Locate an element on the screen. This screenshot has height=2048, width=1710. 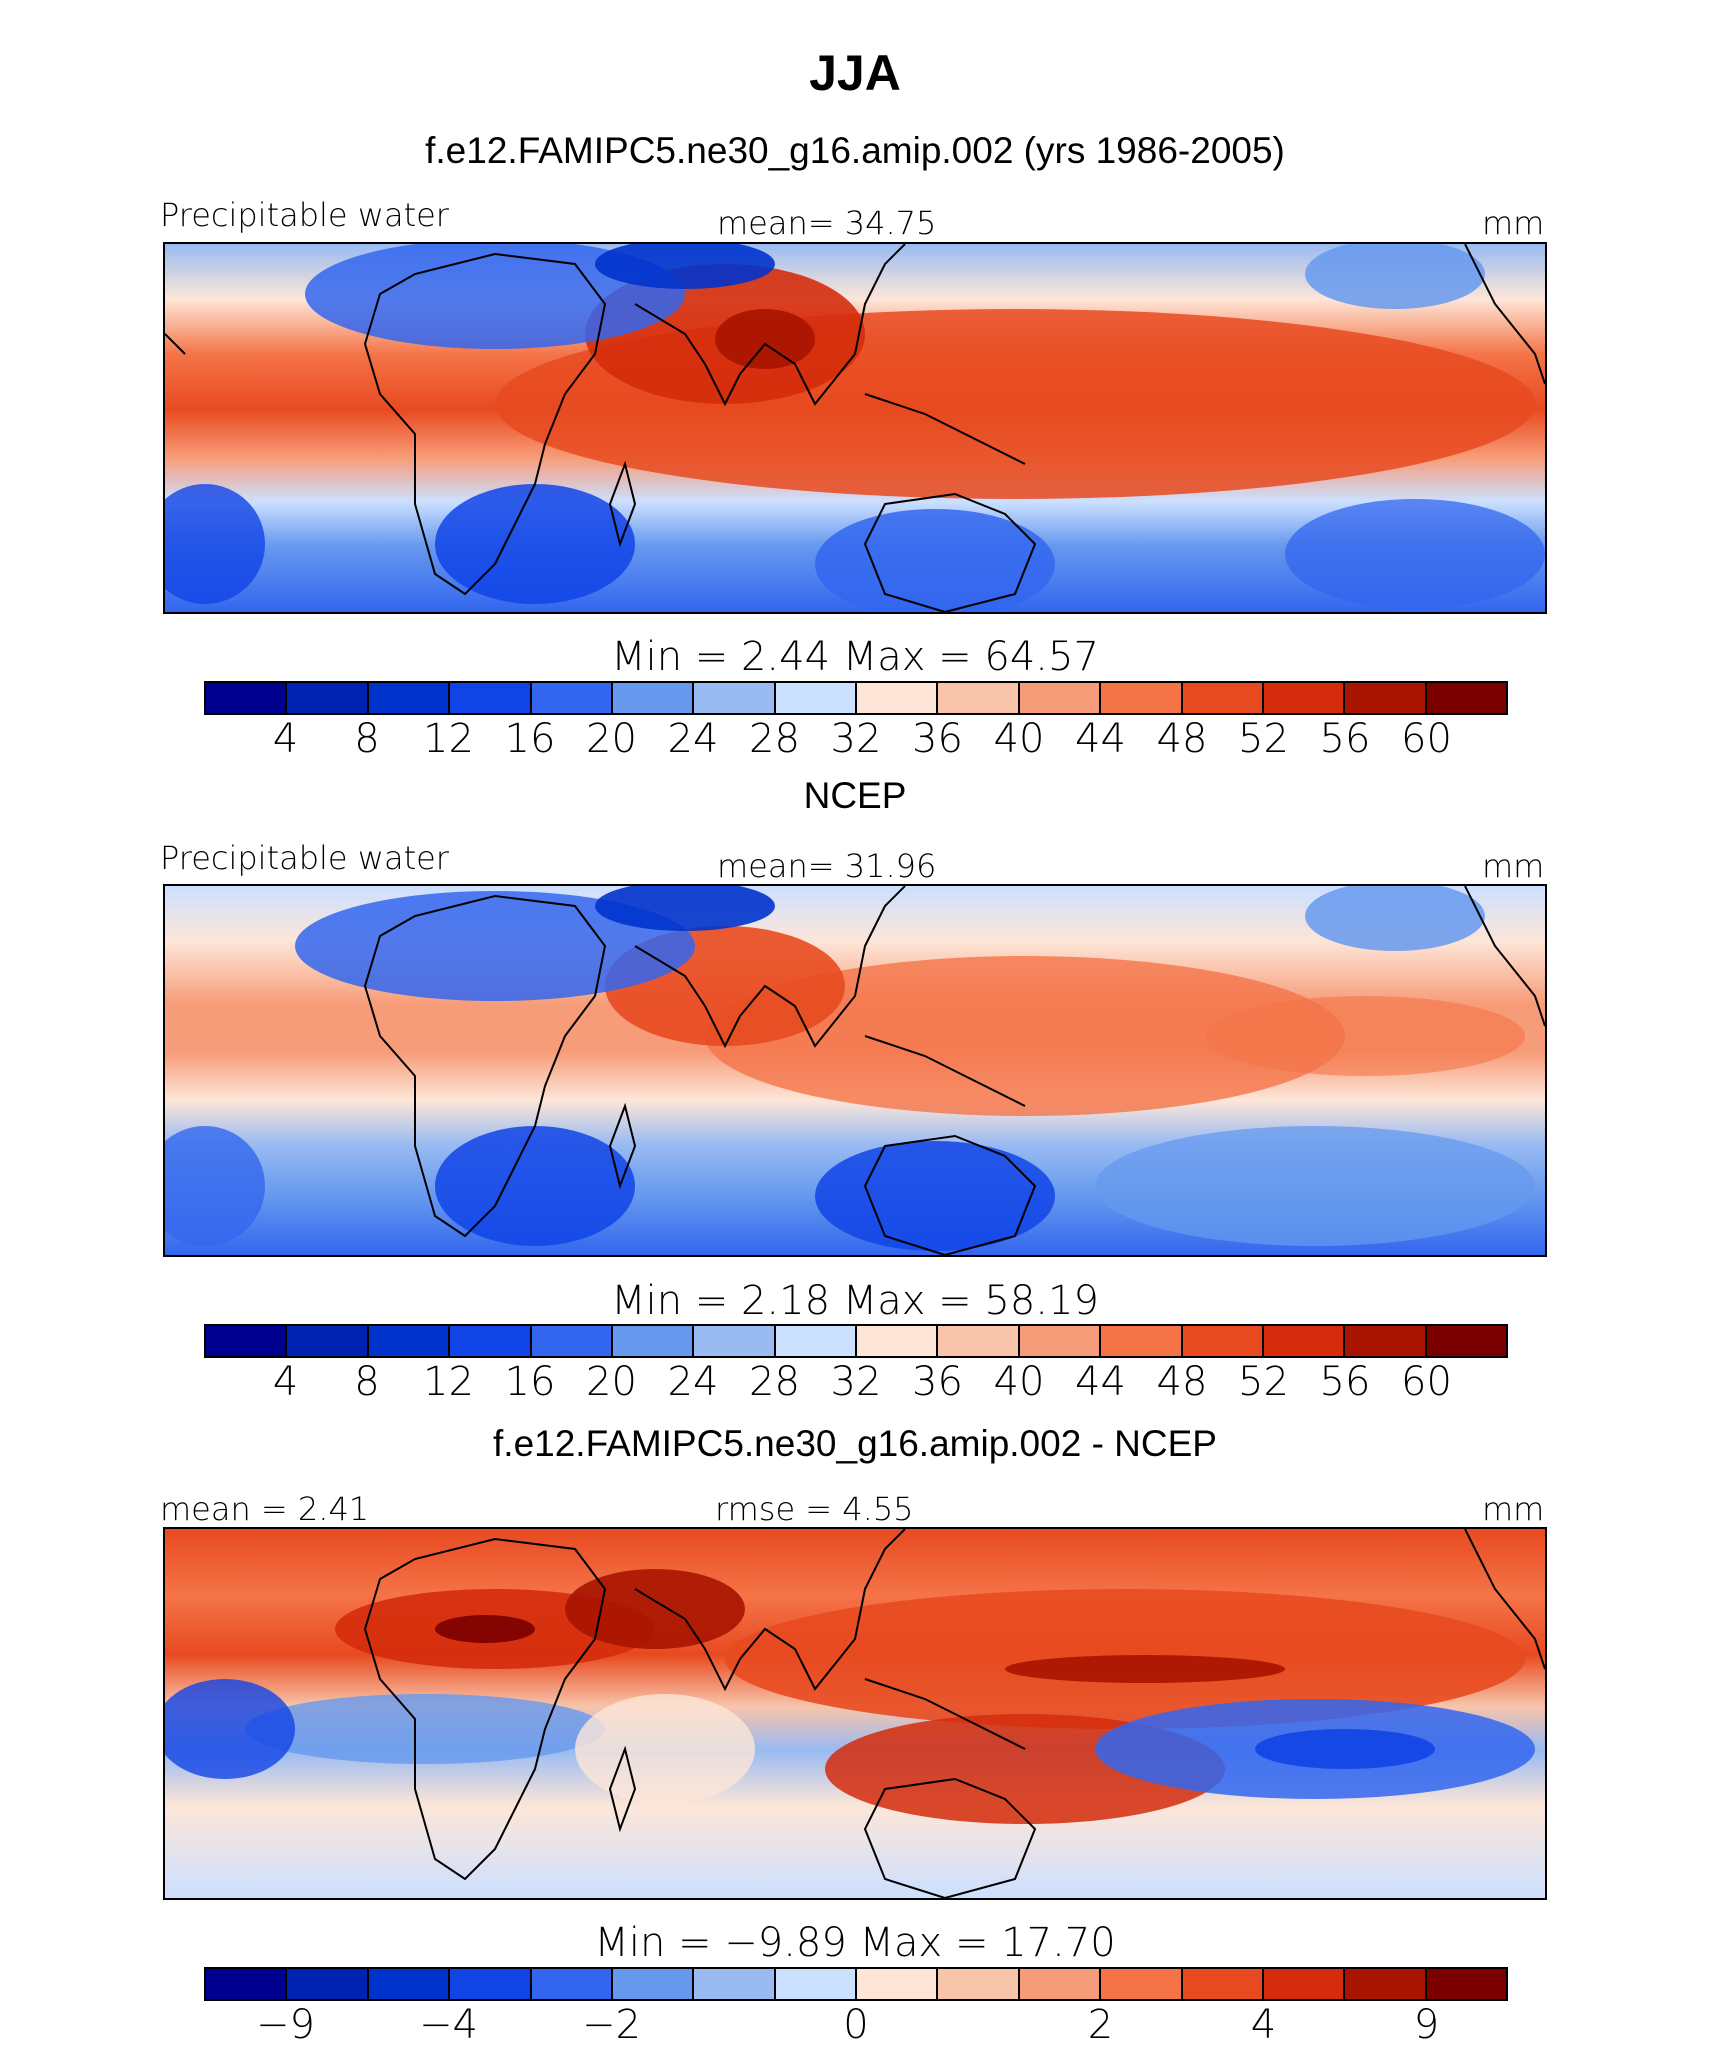
panel2-minmax: Min = 2.18 Max = 58.19 is located at coordinates (855, 1301).